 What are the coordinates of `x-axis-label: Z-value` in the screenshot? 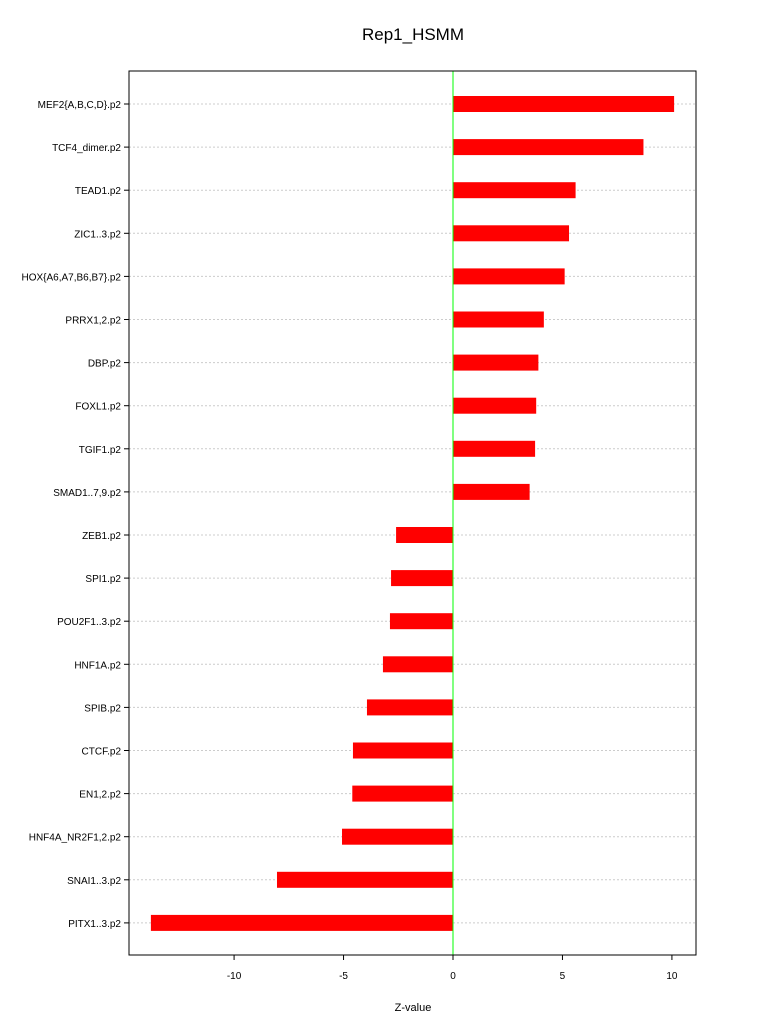 It's located at (413, 1008).